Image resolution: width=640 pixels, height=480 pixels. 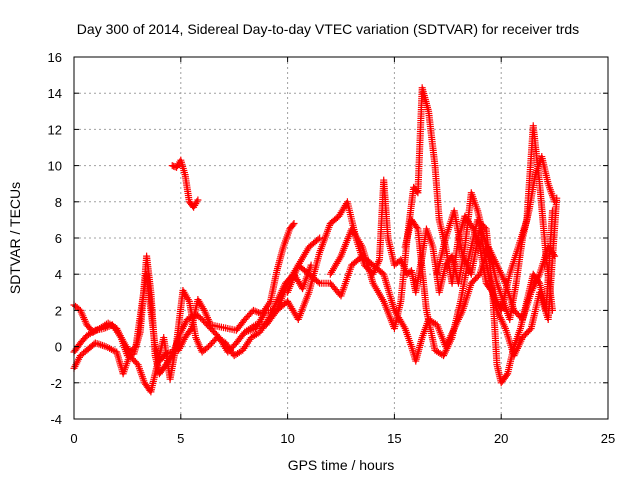 I want to click on y-tick-label: 4, so click(x=58, y=274).